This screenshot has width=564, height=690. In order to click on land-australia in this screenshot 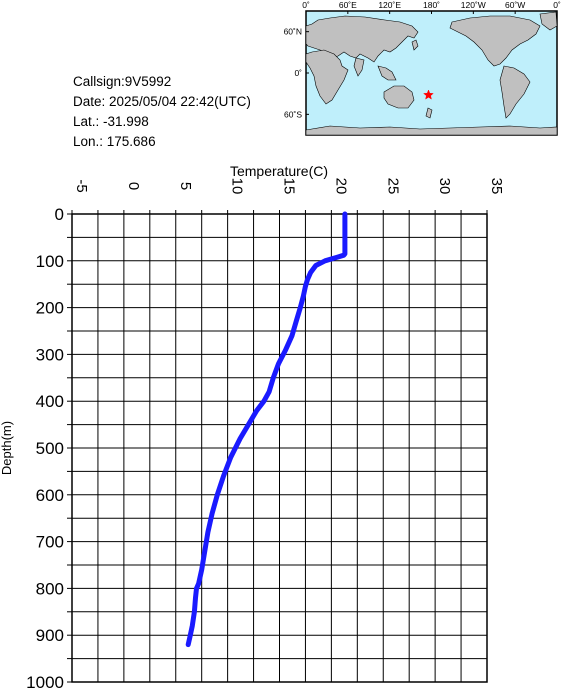, I will do `click(399, 97)`.